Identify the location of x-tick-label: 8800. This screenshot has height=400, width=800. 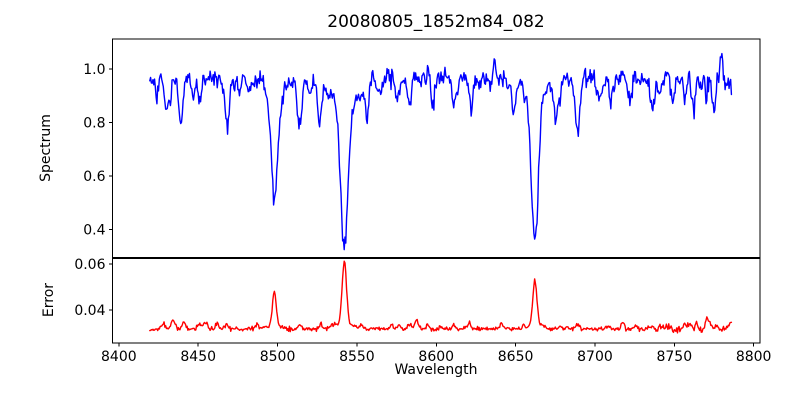
(754, 357).